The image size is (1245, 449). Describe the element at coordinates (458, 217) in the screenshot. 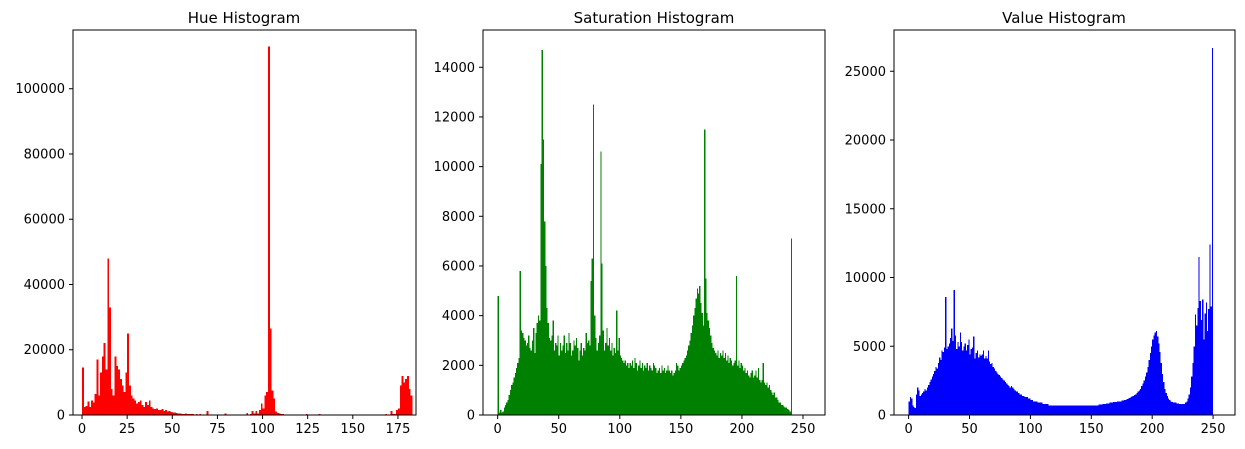

I see `saturation-histogram-y-tick-label: 8000` at that location.